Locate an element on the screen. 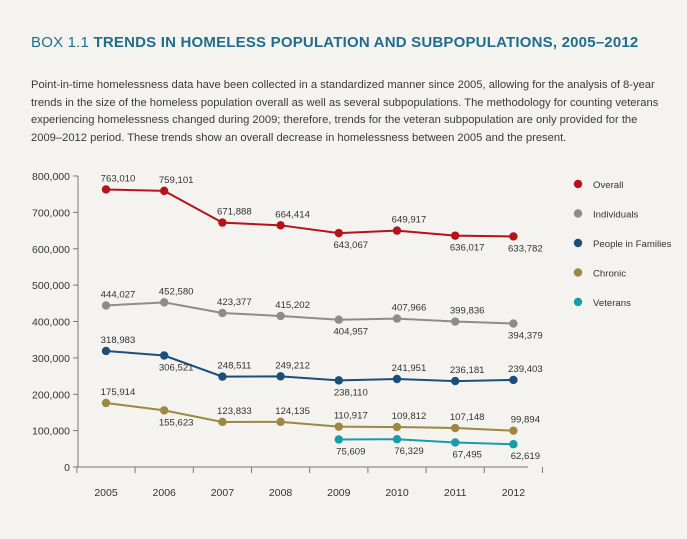 This screenshot has height=539, width=687. data-label-individuals: 404,957 is located at coordinates (350, 332).